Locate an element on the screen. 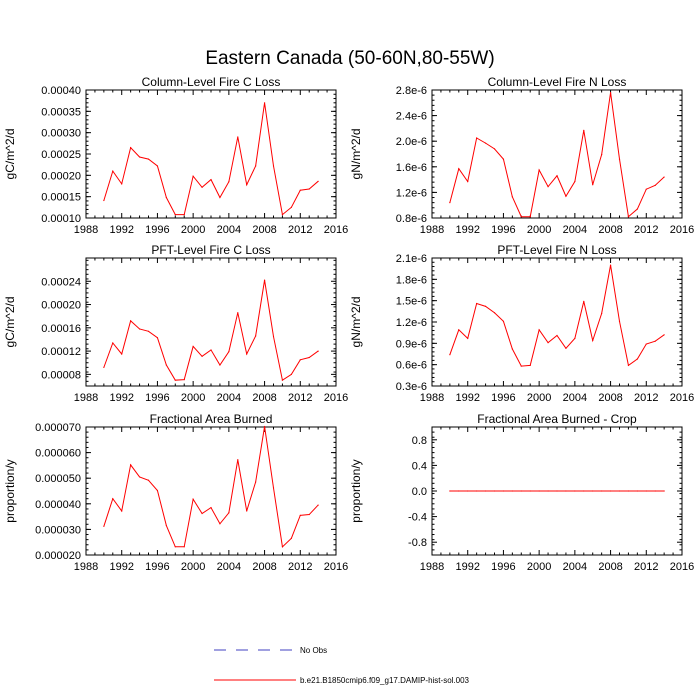  plot-frame is located at coordinates (211, 491).